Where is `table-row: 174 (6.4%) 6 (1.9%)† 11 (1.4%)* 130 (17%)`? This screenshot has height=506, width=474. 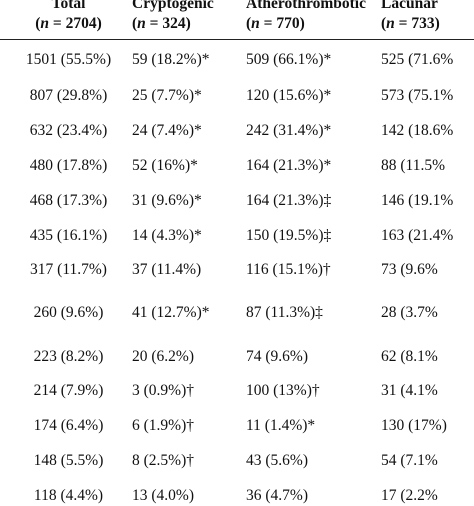
table-row: 174 (6.4%) 6 (1.9%)† 11 (1.4%)* 130 (17%) is located at coordinates (237, 426).